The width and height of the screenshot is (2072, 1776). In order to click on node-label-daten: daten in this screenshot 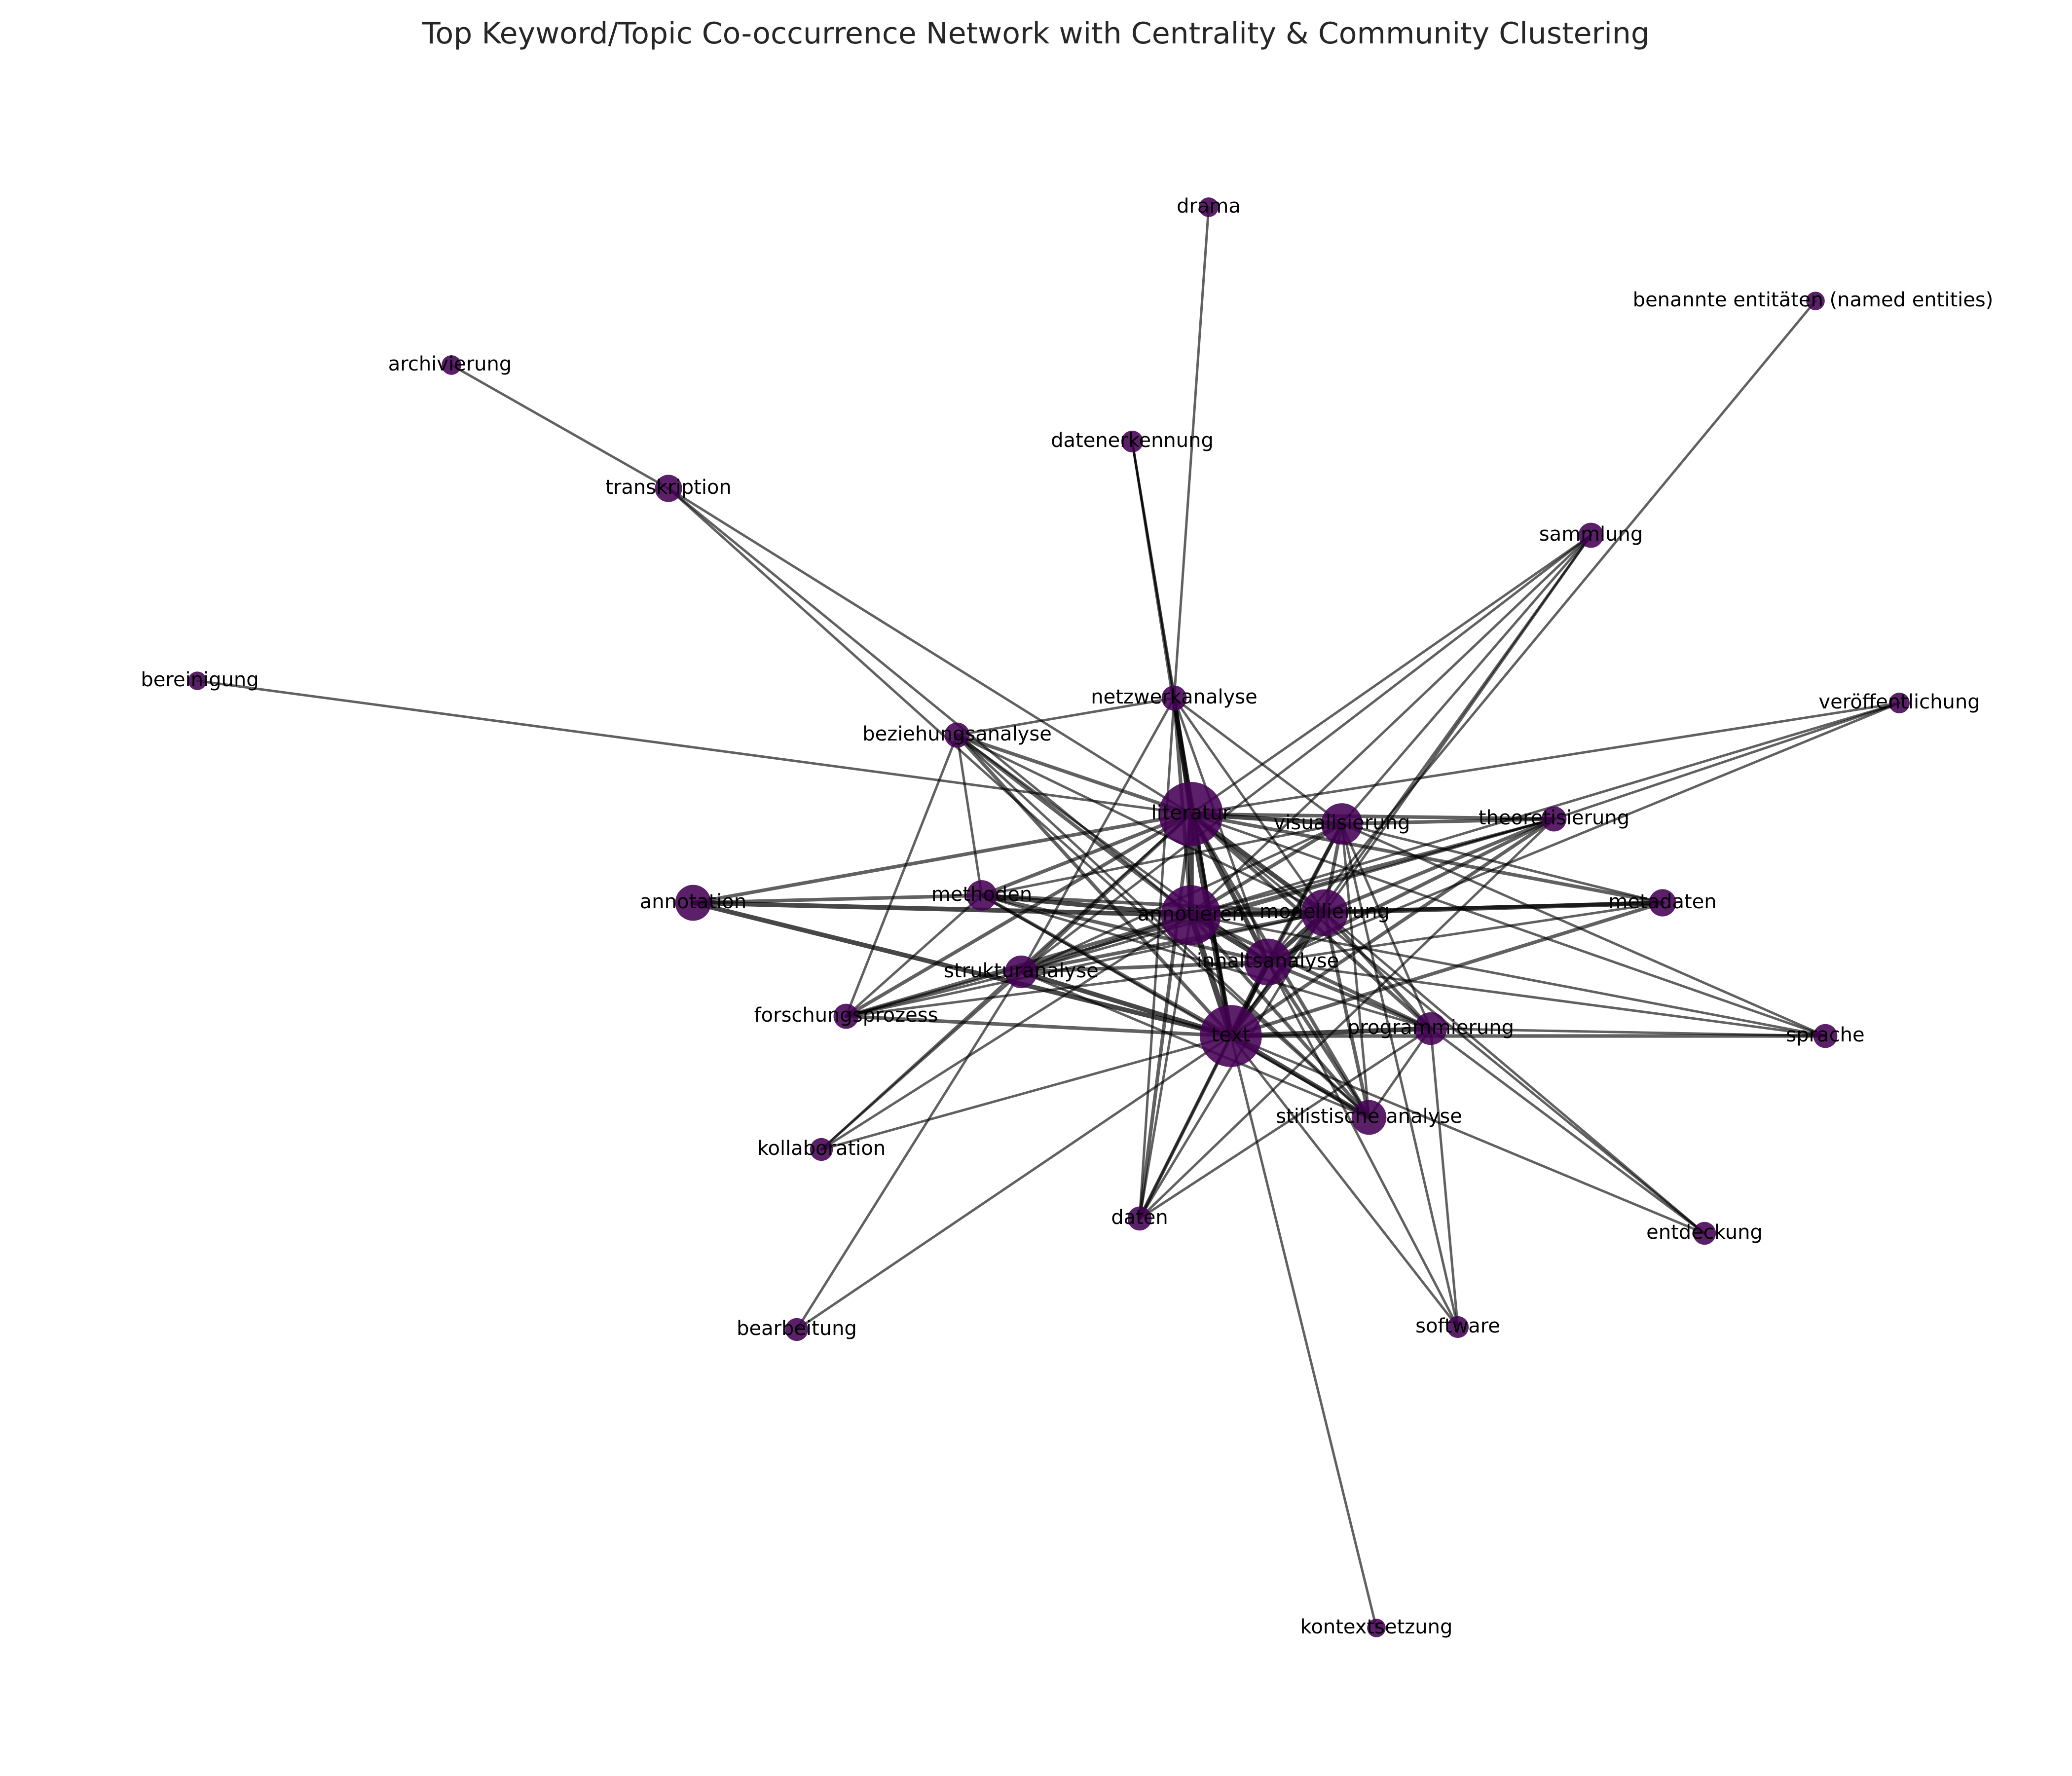, I will do `click(1140, 1217)`.